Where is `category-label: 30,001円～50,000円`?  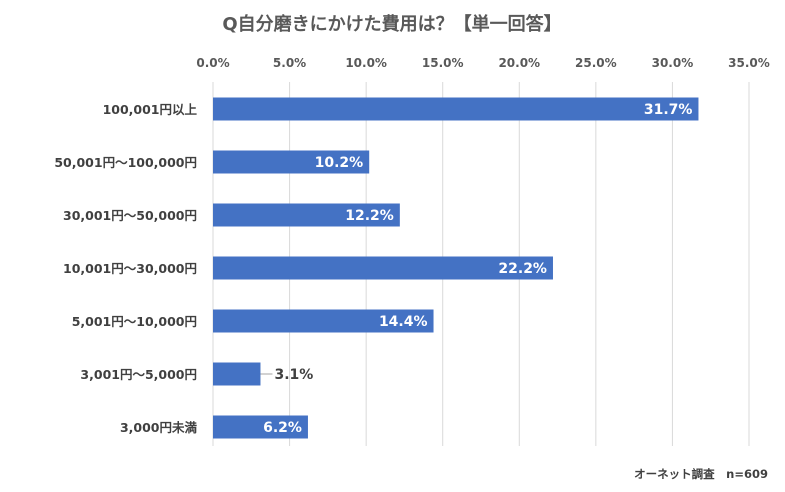
category-label: 30,001円～50,000円 is located at coordinates (130, 215).